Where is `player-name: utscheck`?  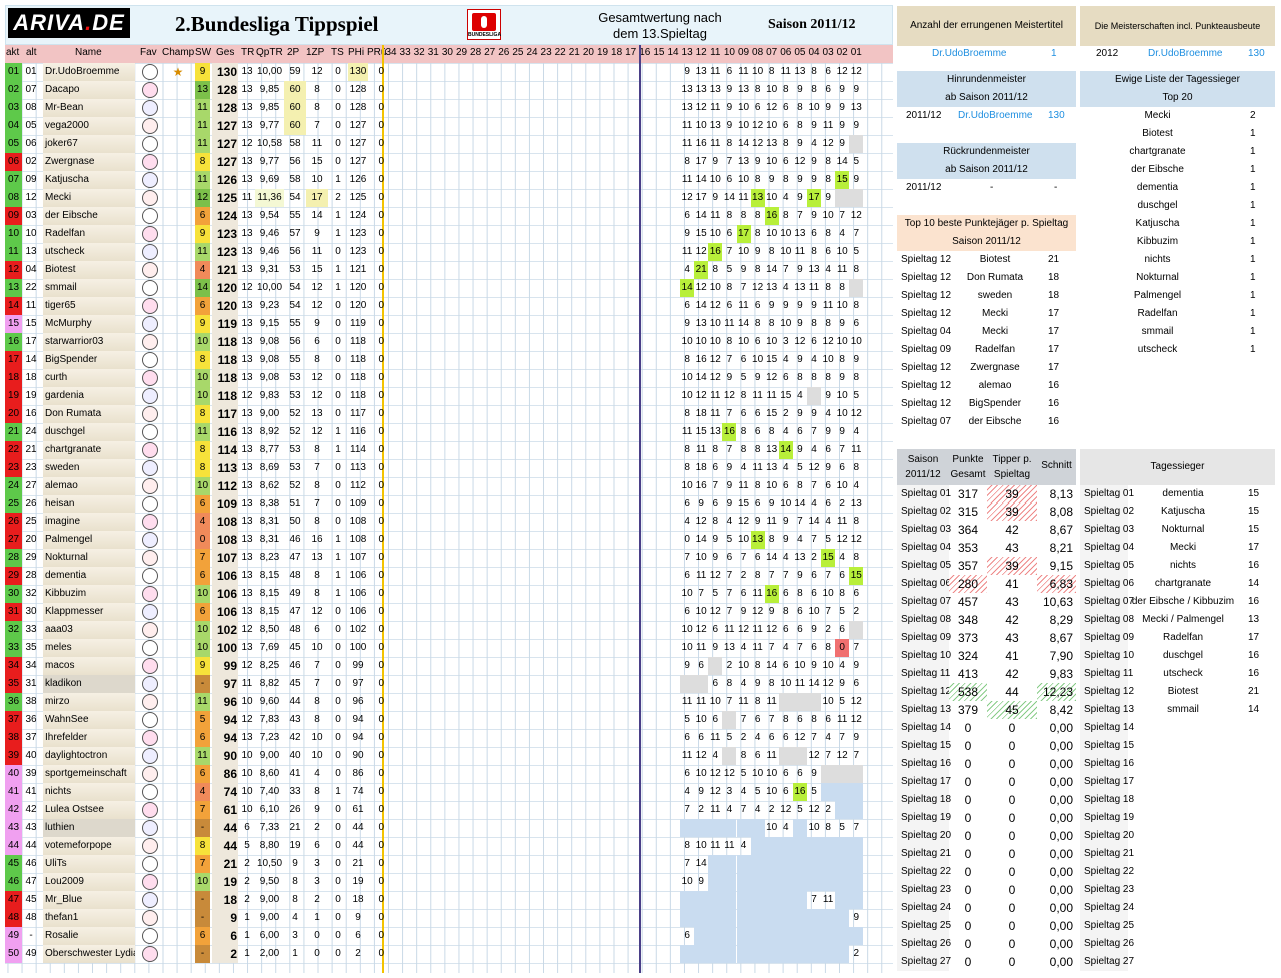
player-name: utscheck is located at coordinates (89, 252).